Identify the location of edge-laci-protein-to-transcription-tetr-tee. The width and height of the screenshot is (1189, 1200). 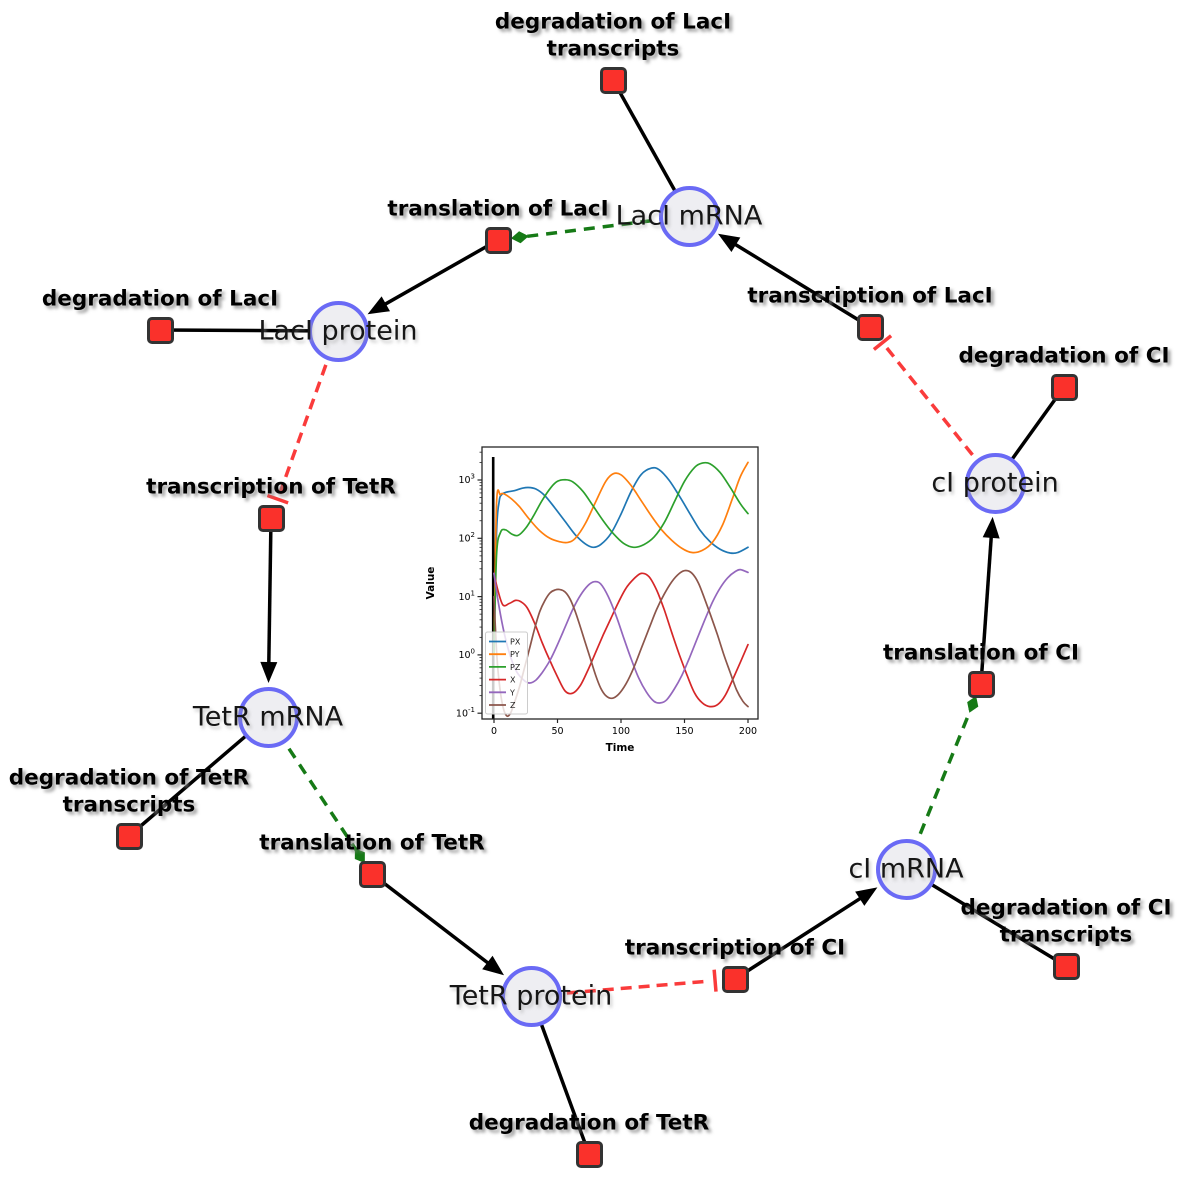
(277, 499).